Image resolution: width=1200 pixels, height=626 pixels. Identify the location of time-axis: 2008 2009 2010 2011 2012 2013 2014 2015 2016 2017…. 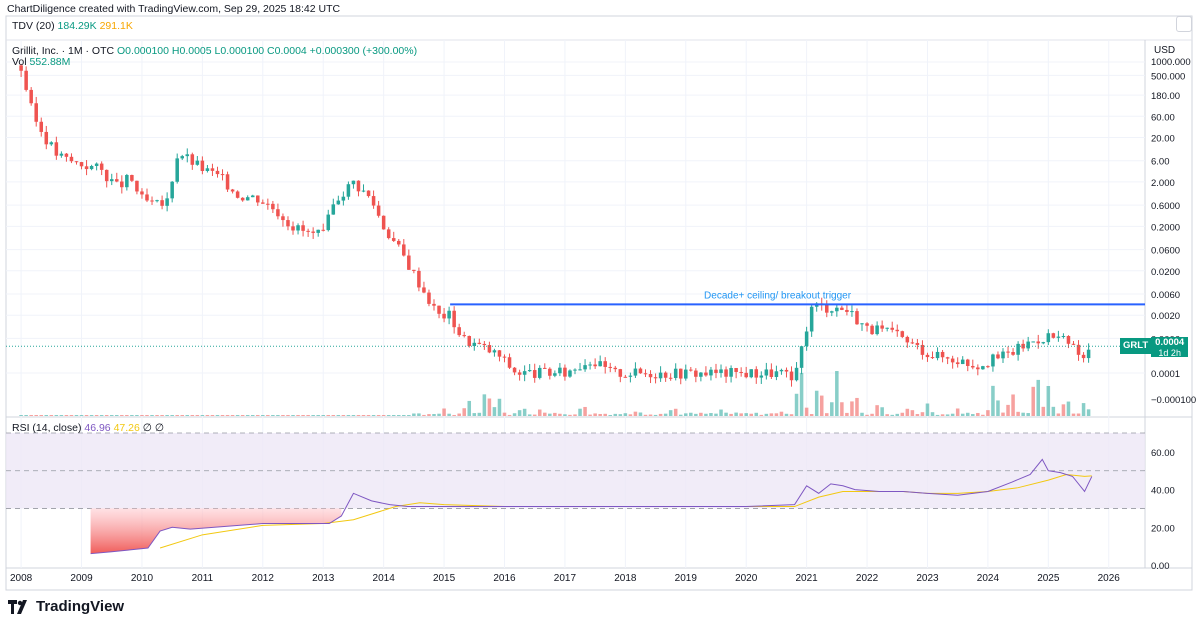
(565, 578).